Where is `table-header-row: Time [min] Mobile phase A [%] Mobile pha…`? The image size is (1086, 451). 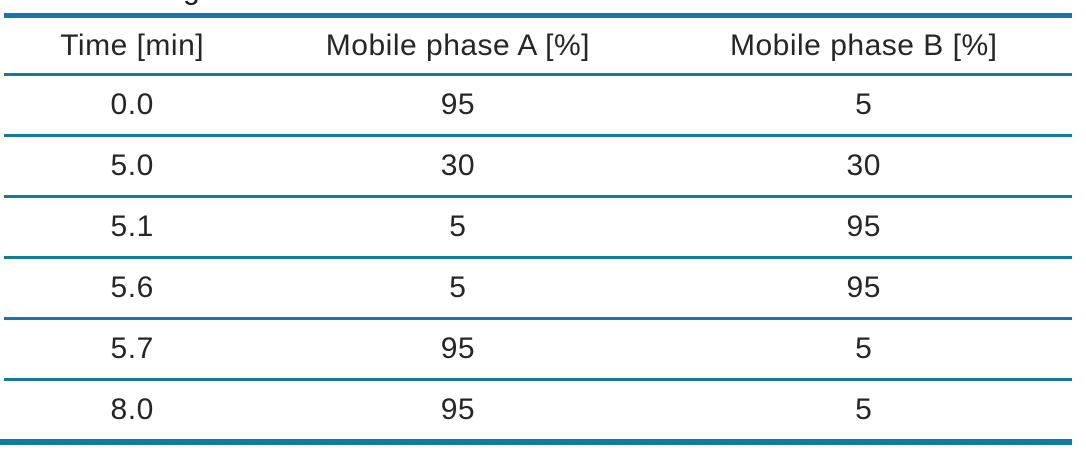 table-header-row: Time [min] Mobile phase A [%] Mobile pha… is located at coordinates (538, 45).